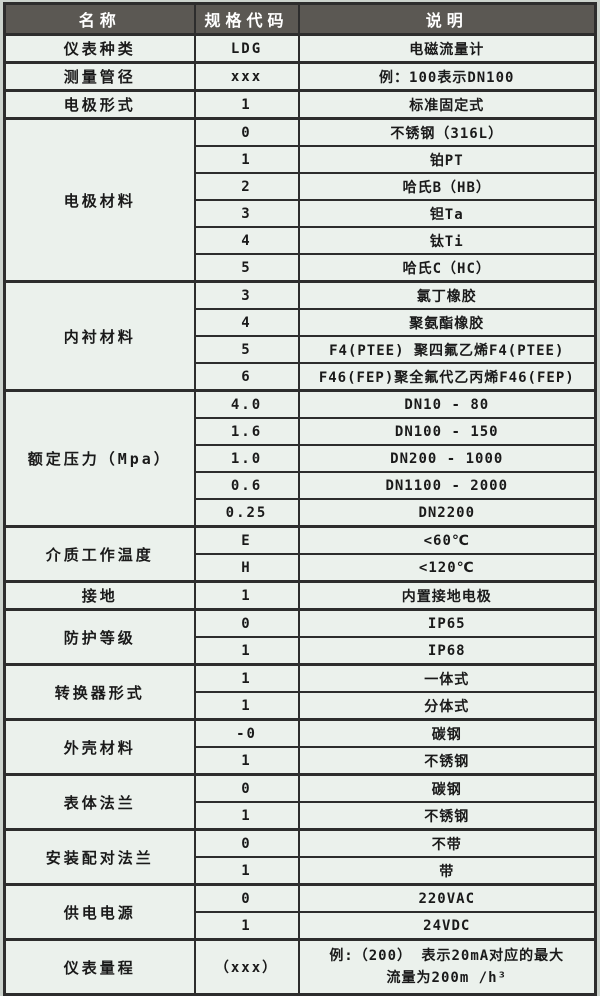 The image size is (600, 996). I want to click on group-label-medium-temperature: 介质工作温度, so click(99, 554).